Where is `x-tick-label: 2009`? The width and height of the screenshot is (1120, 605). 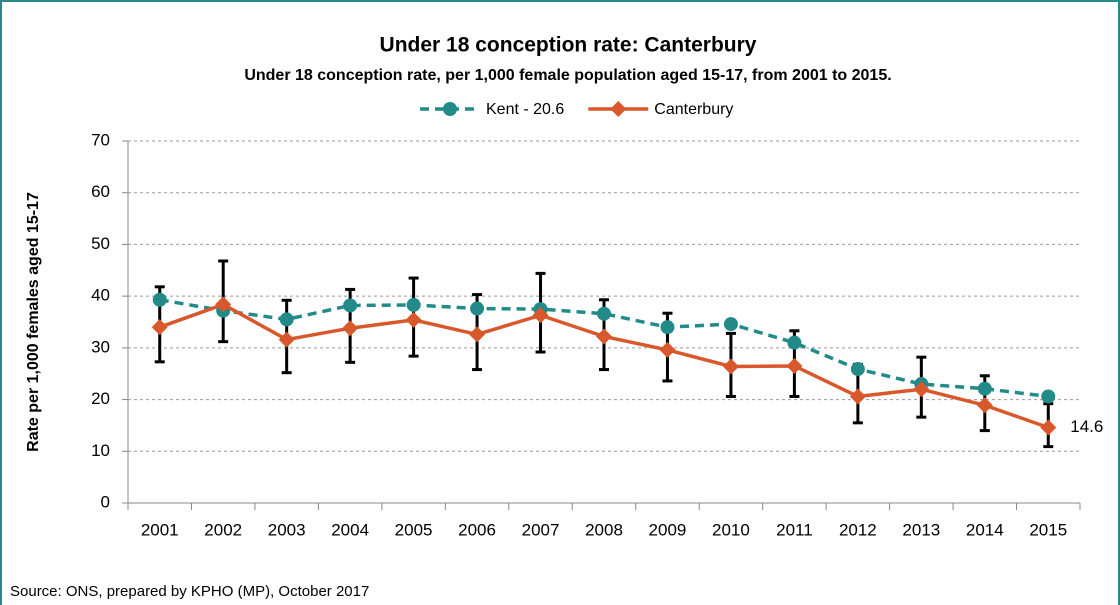
x-tick-label: 2009 is located at coordinates (668, 529).